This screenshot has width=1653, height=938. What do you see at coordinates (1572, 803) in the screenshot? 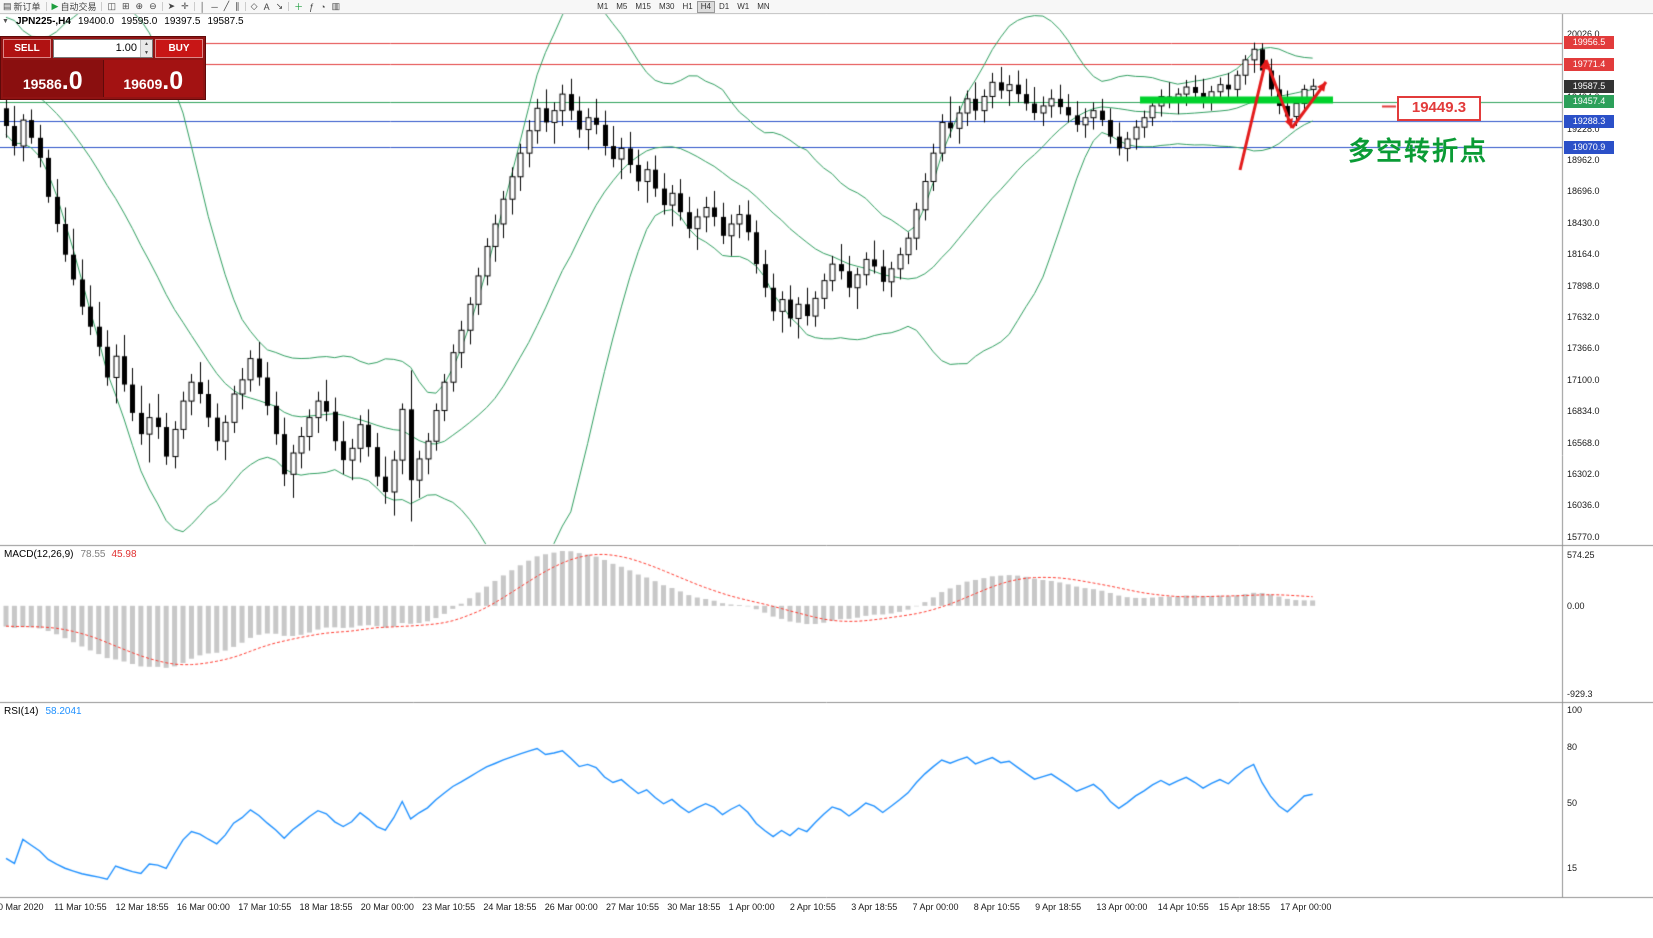
I see `rsi-scale-label: 50` at bounding box center [1572, 803].